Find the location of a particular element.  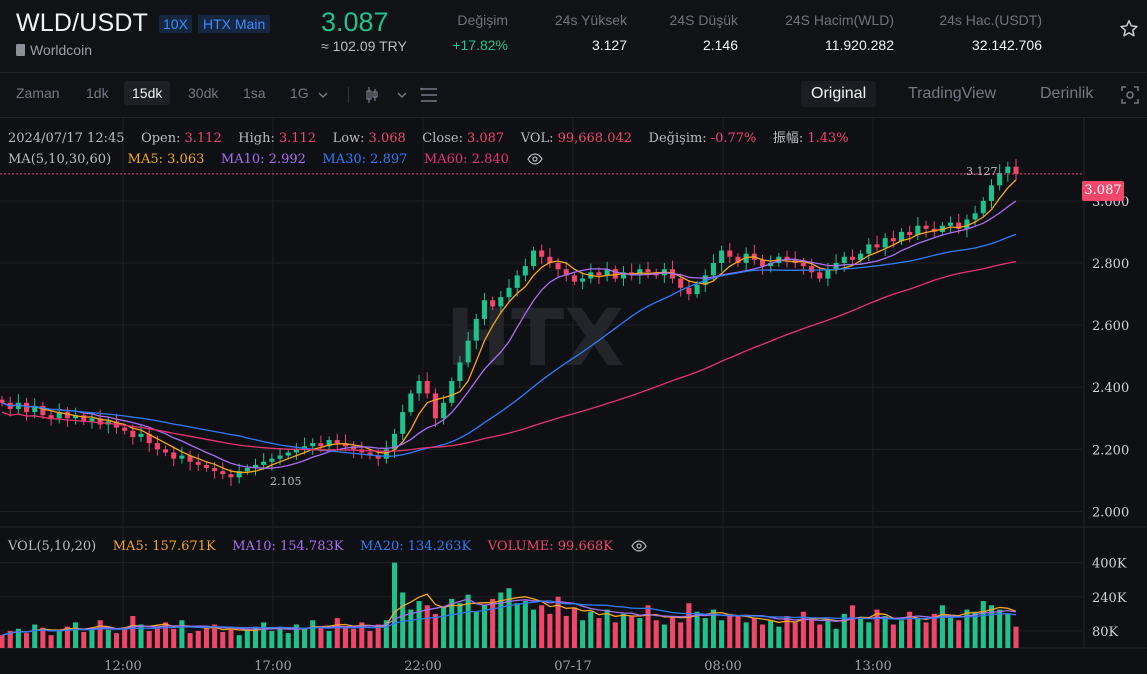

star-icon is located at coordinates (1129, 29).